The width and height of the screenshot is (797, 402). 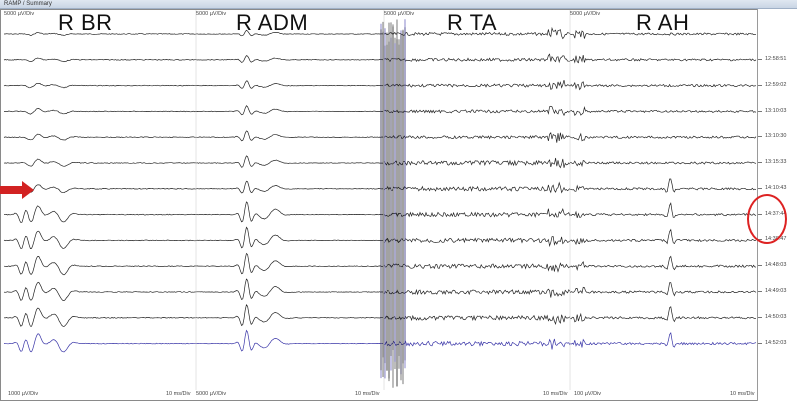 I want to click on channel-gain-ah: 5000 µV/Div, so click(x=585, y=14).